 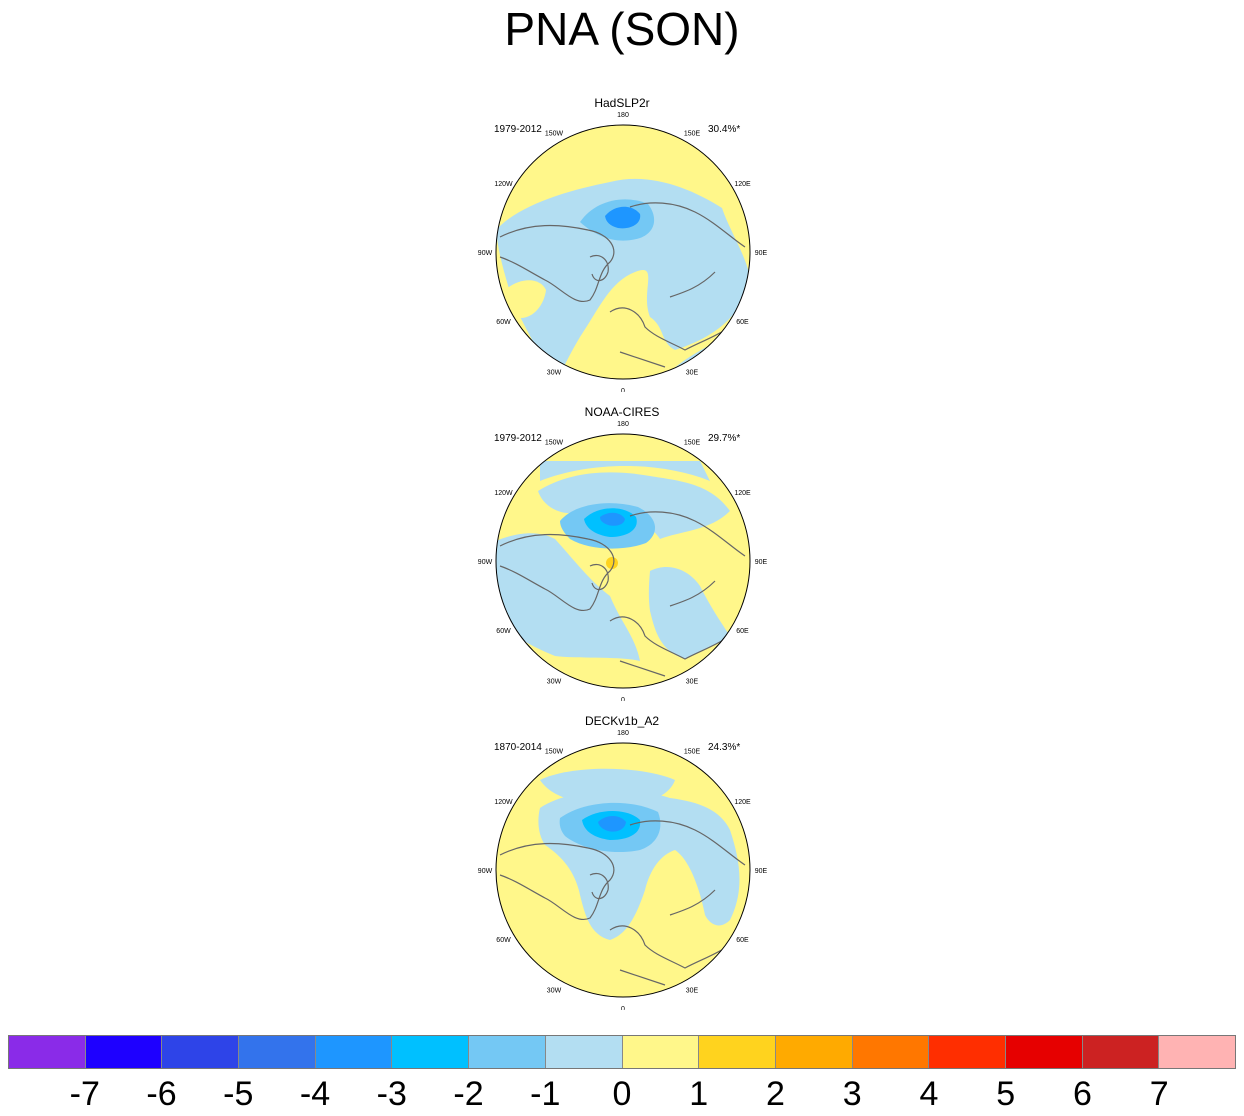 I want to click on panel-title: HadSLP2r, so click(x=622, y=103).